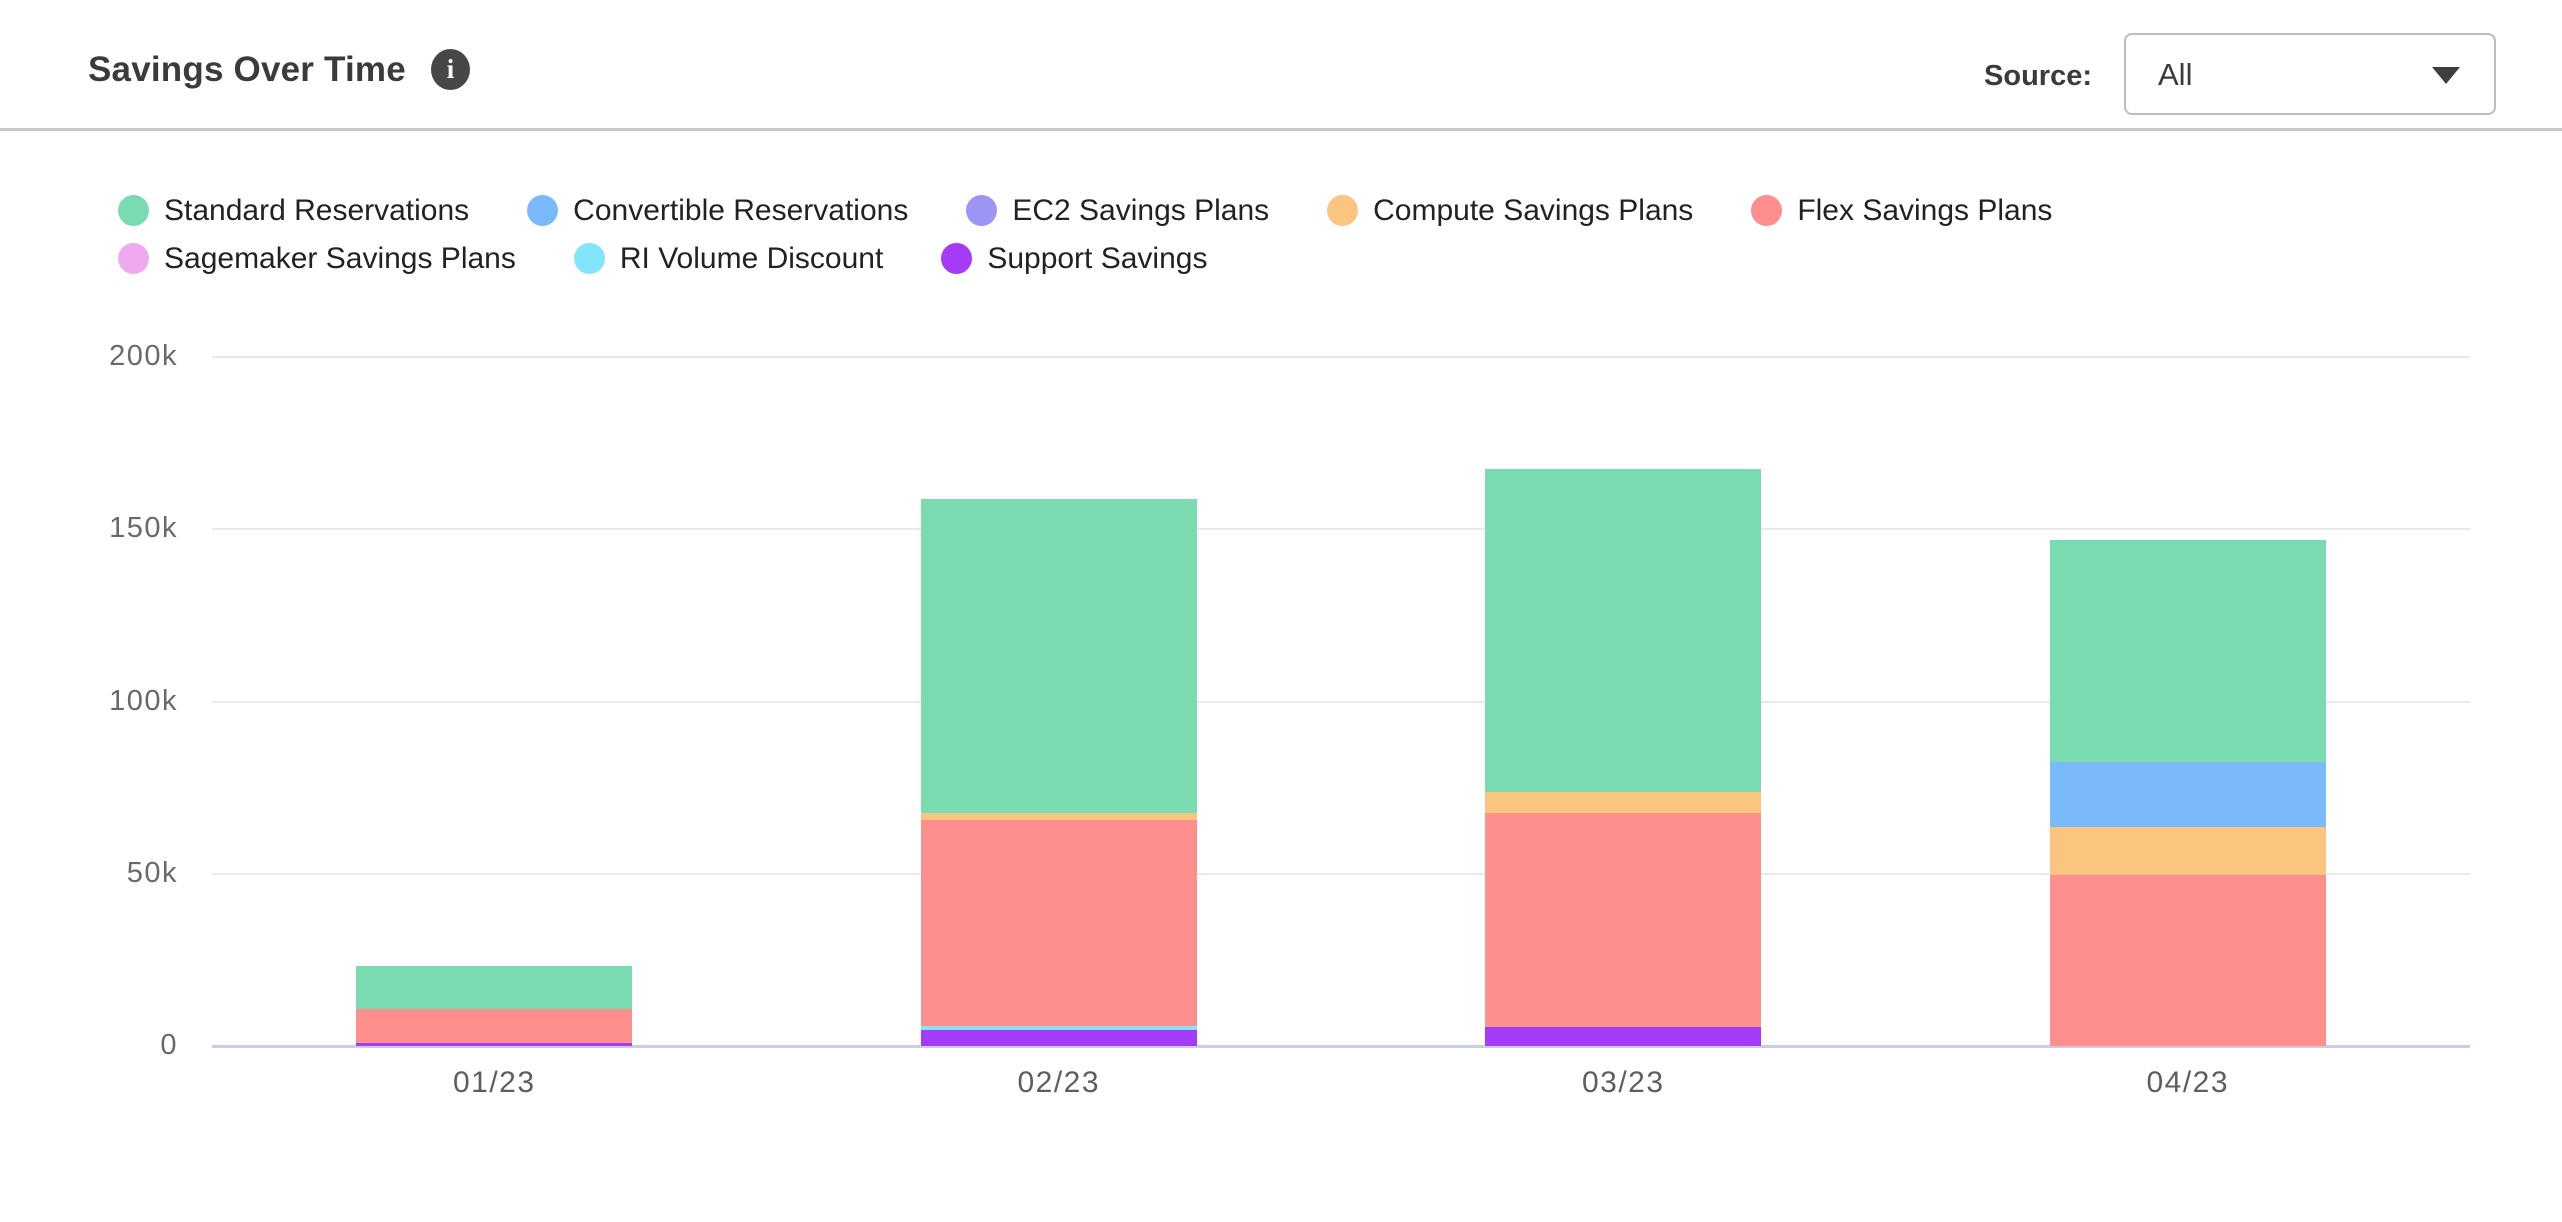 The image size is (2562, 1222). I want to click on y-tick-label: 50k, so click(152, 872).